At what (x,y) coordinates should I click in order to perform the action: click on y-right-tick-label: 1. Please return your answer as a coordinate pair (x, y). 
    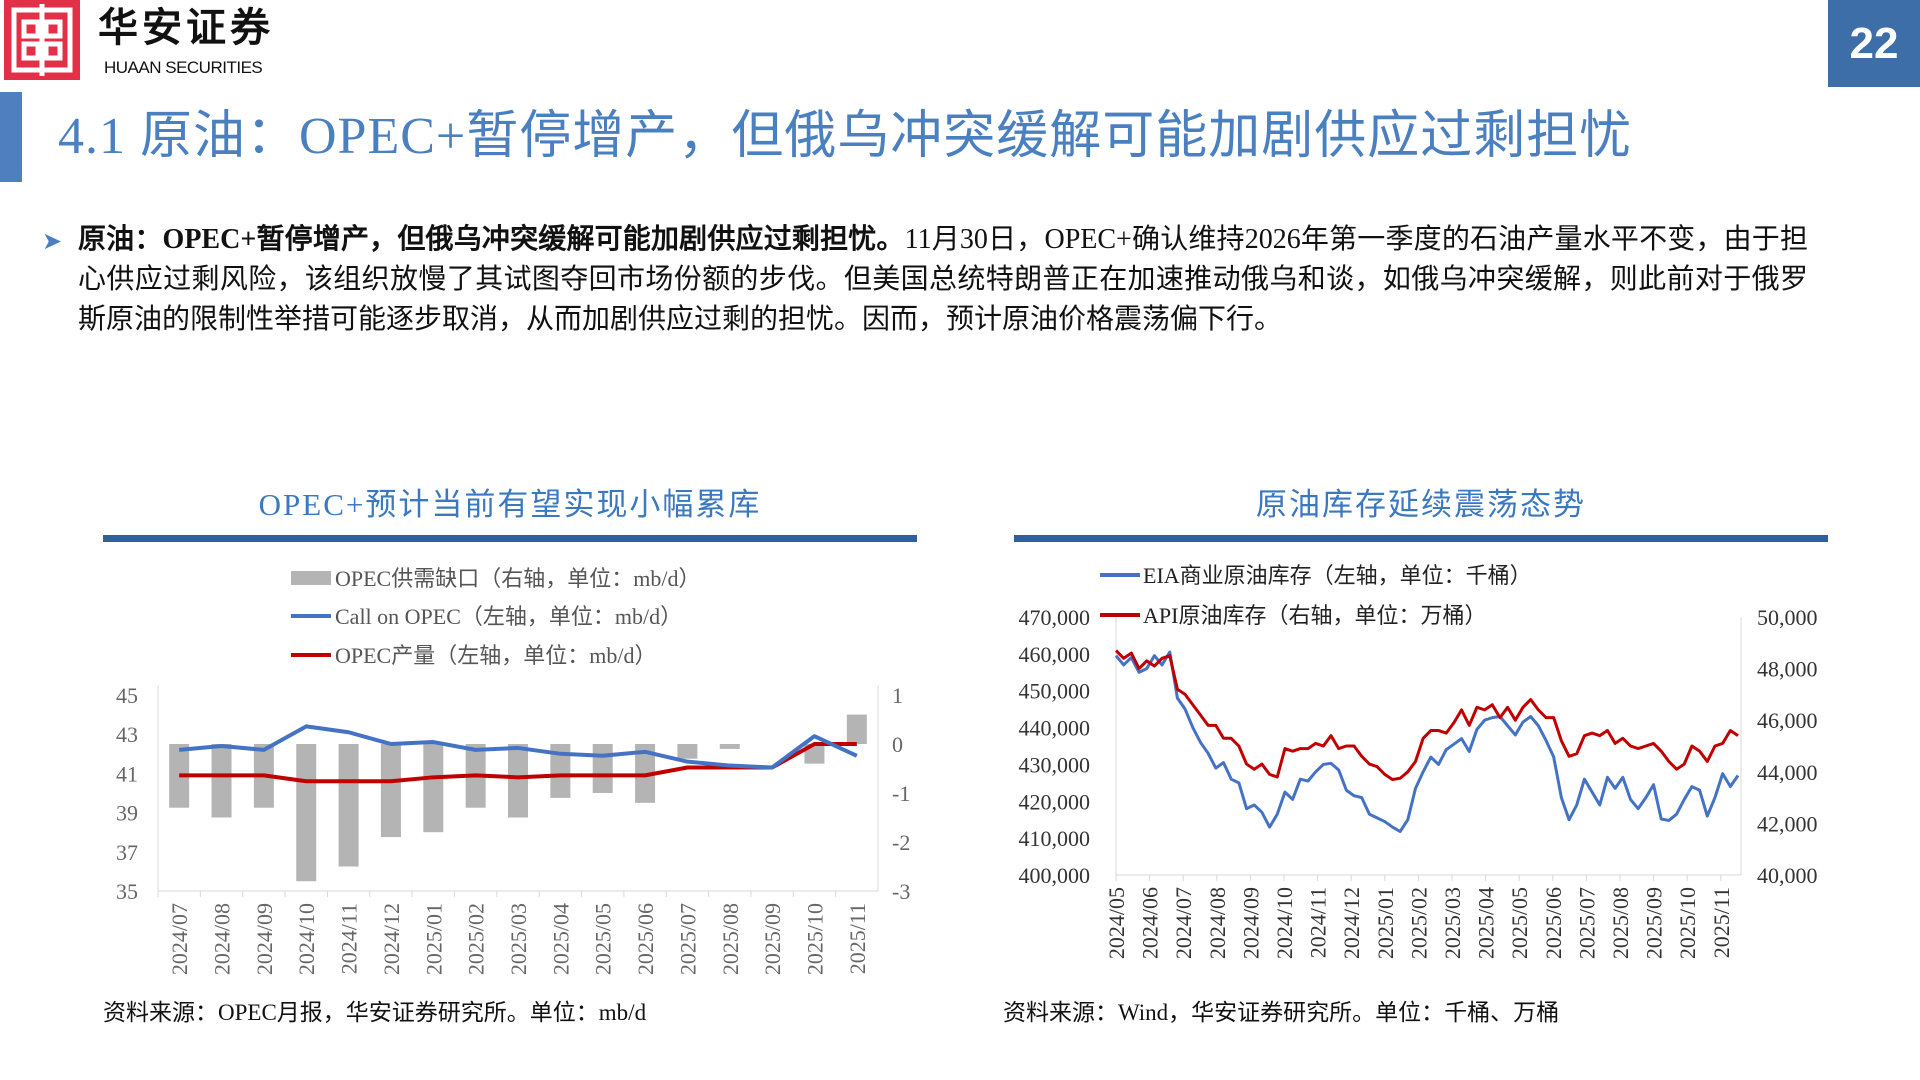
    Looking at the image, I should click on (897, 695).